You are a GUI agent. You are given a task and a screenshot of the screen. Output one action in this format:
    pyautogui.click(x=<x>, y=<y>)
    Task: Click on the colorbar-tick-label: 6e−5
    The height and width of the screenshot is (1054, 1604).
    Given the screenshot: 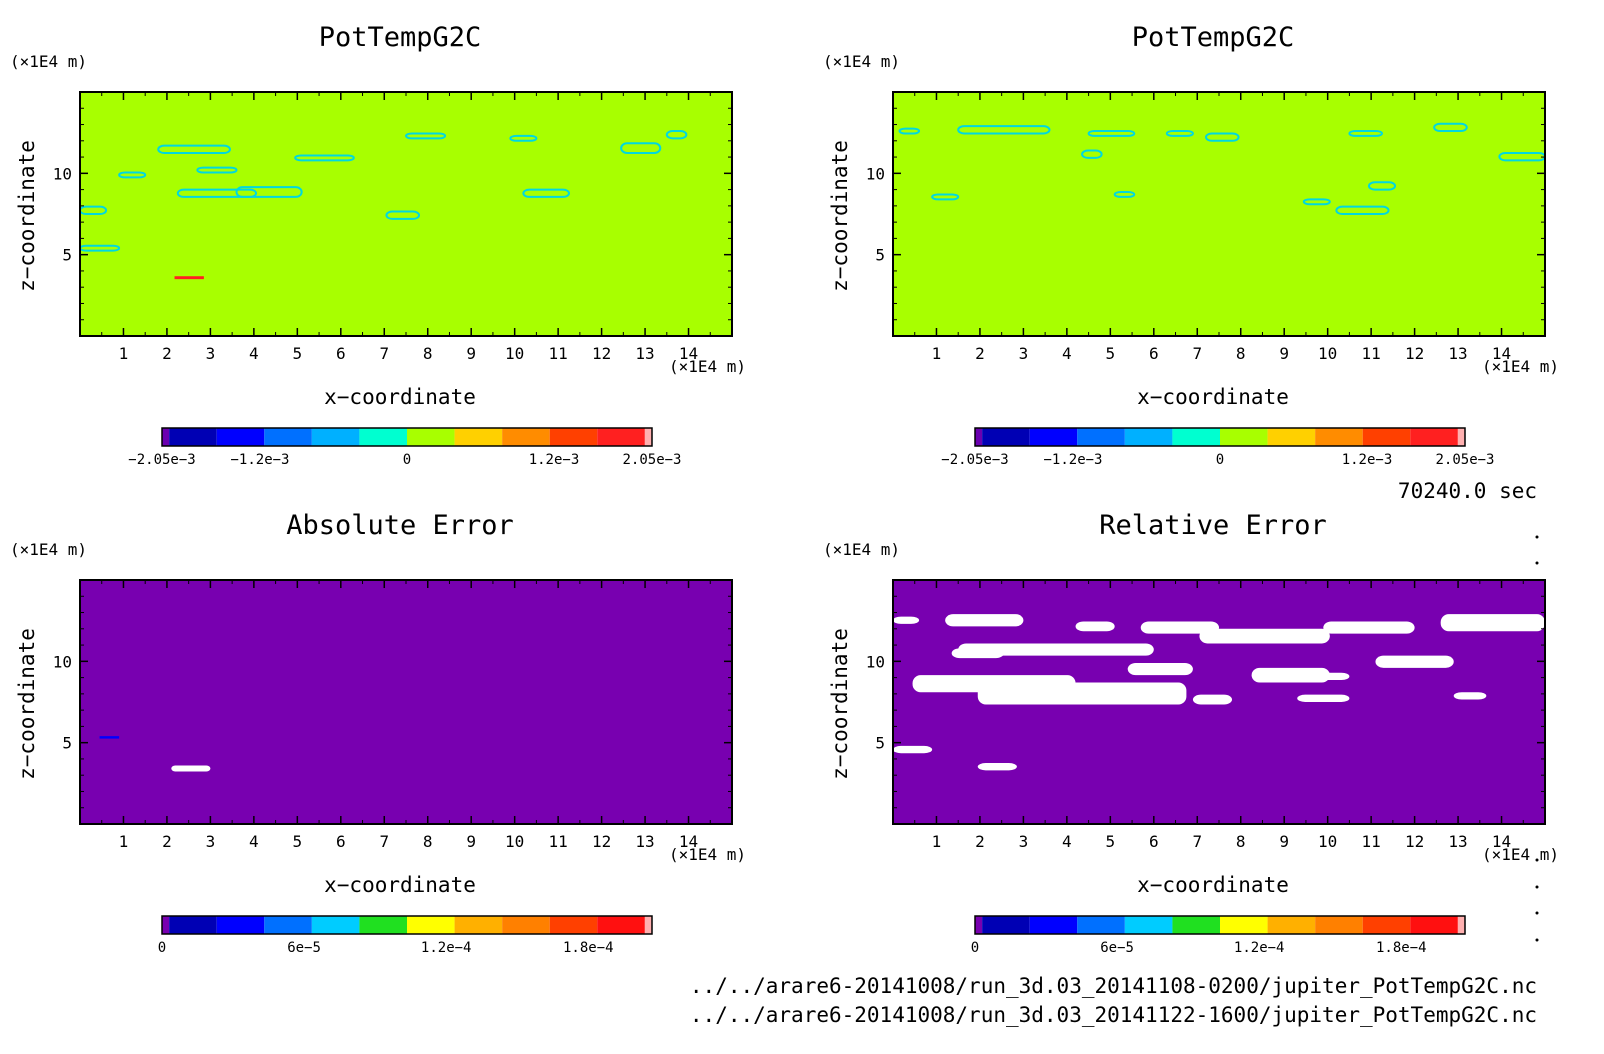 What is the action you would take?
    pyautogui.click(x=304, y=948)
    